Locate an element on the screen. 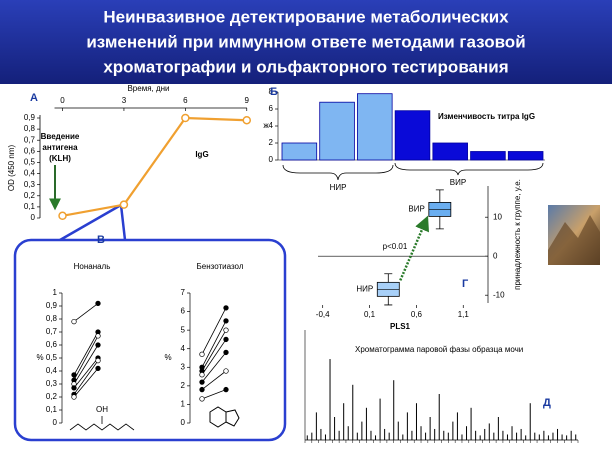 The width and height of the screenshot is (612, 460). chart-title: Нонаналь is located at coordinates (92, 266).